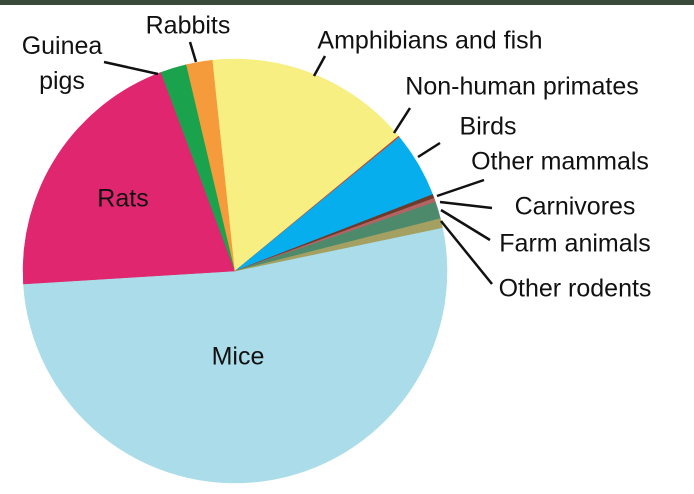 Image resolution: width=694 pixels, height=494 pixels. What do you see at coordinates (574, 244) in the screenshot?
I see `slice-label: Farm animals` at bounding box center [574, 244].